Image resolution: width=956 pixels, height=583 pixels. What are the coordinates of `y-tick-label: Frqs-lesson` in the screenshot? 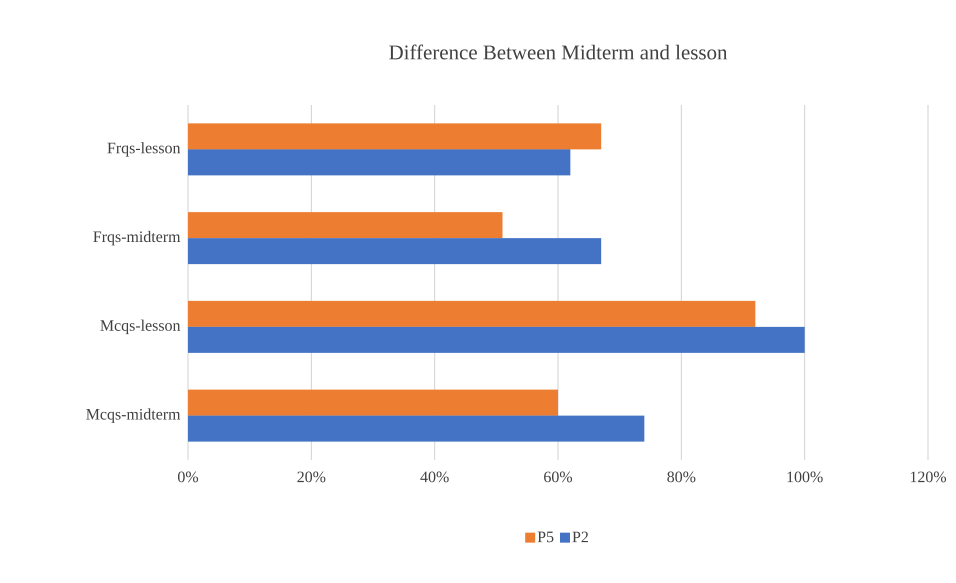 It's located at (143, 149).